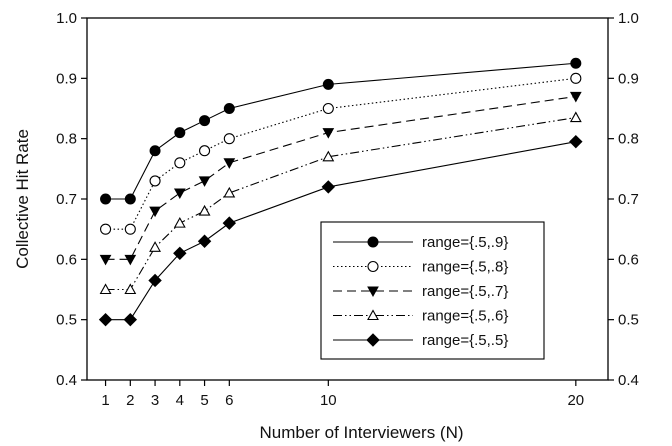  What do you see at coordinates (22, 199) in the screenshot?
I see `y-axis-title: Collective Hit Rate` at bounding box center [22, 199].